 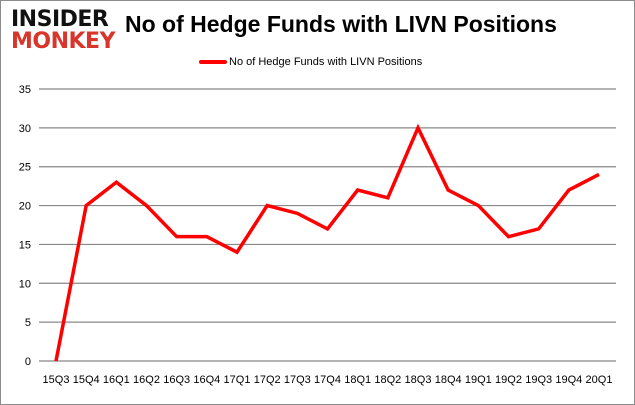 What do you see at coordinates (297, 380) in the screenshot?
I see `x-tick-label: 17Q3` at bounding box center [297, 380].